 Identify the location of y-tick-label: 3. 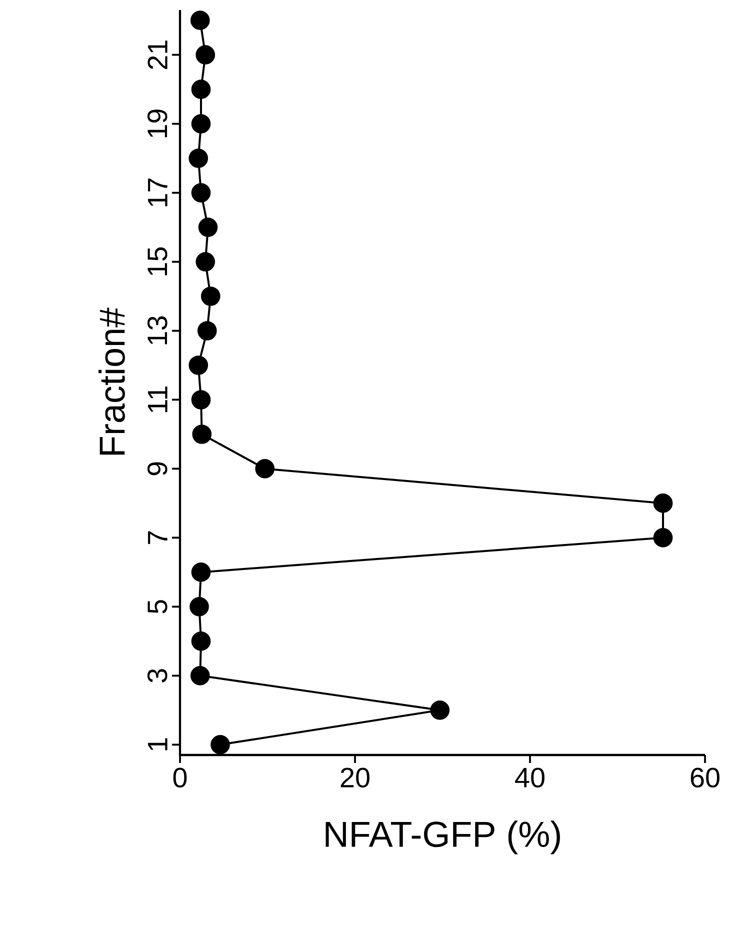
(157, 675).